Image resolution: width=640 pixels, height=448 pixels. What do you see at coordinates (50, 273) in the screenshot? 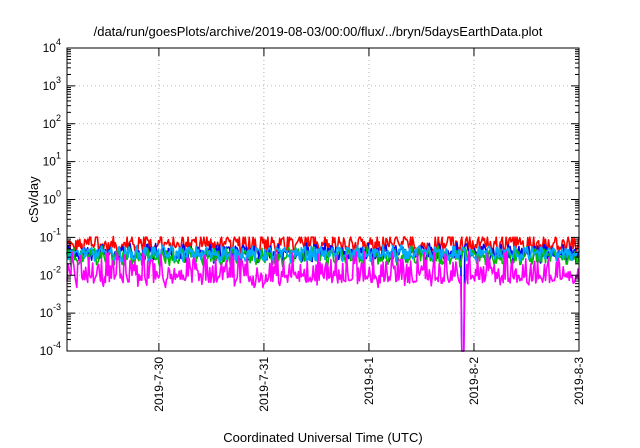
I see `y-tick-label: 10⁻²` at bounding box center [50, 273].